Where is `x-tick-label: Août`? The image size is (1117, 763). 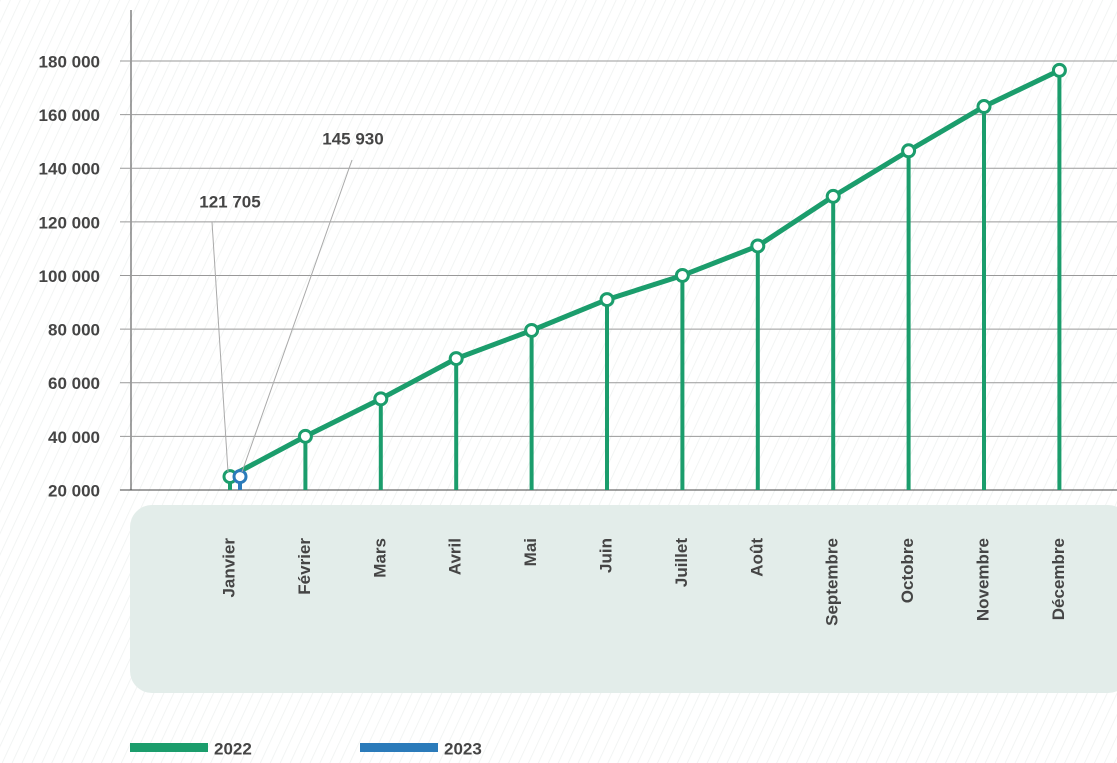
x-tick-label: Août is located at coordinates (756, 557).